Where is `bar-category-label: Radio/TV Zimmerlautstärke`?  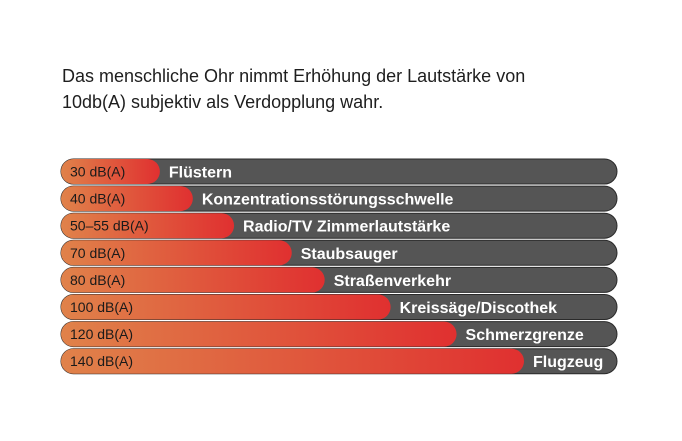
bar-category-label: Radio/TV Zimmerlautstärke is located at coordinates (346, 227).